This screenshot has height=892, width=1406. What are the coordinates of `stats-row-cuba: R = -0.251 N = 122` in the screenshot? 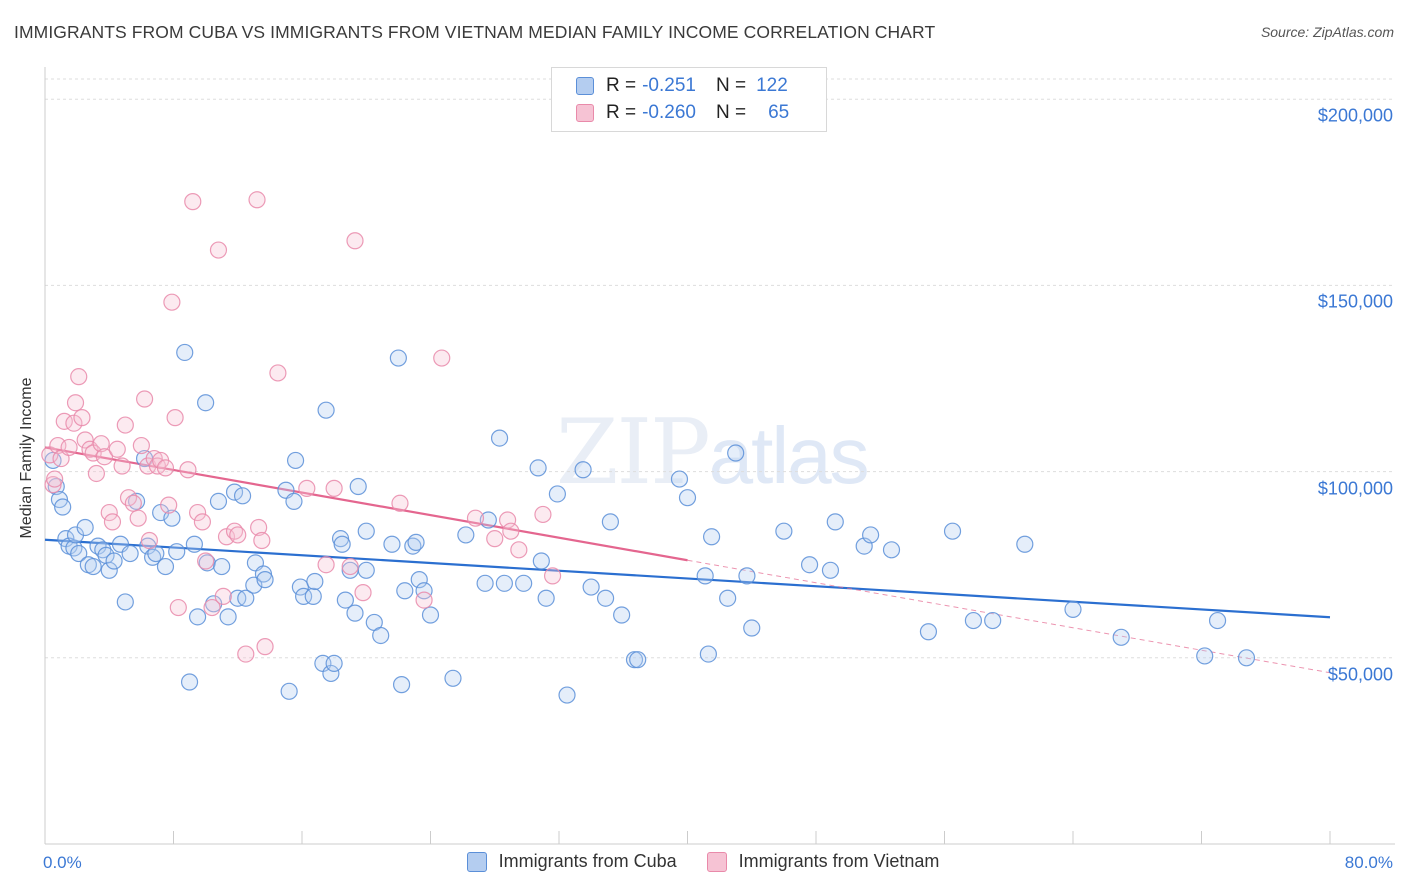 It's located at (682, 86).